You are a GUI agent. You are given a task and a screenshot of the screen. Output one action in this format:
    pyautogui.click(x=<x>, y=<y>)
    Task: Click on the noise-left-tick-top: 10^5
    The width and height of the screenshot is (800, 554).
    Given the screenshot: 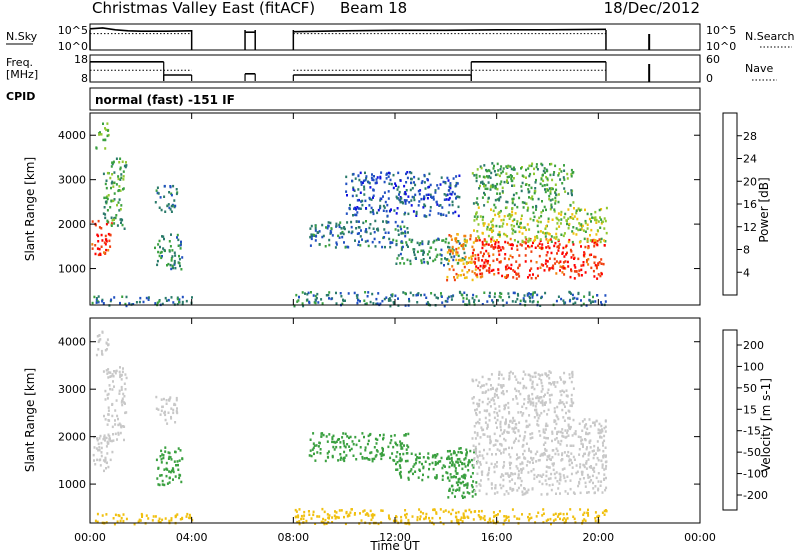 What is the action you would take?
    pyautogui.click(x=73, y=30)
    